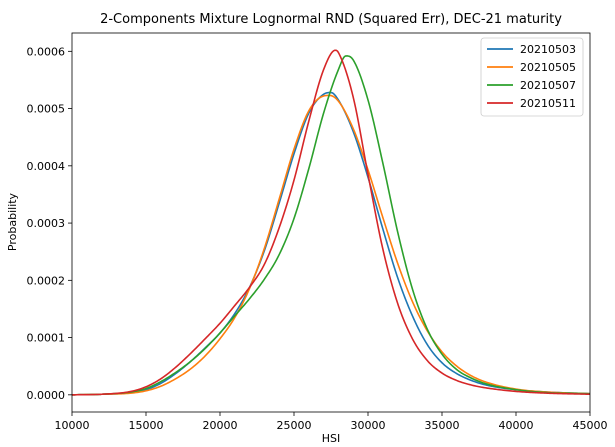 The height and width of the screenshot is (447, 615). I want to click on x-tick-label: 25000, so click(294, 425).